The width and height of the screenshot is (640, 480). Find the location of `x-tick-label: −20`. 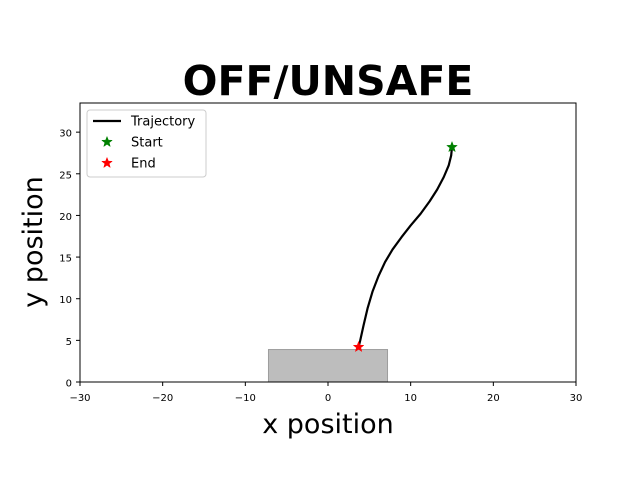

x-tick-label: −20 is located at coordinates (162, 398).